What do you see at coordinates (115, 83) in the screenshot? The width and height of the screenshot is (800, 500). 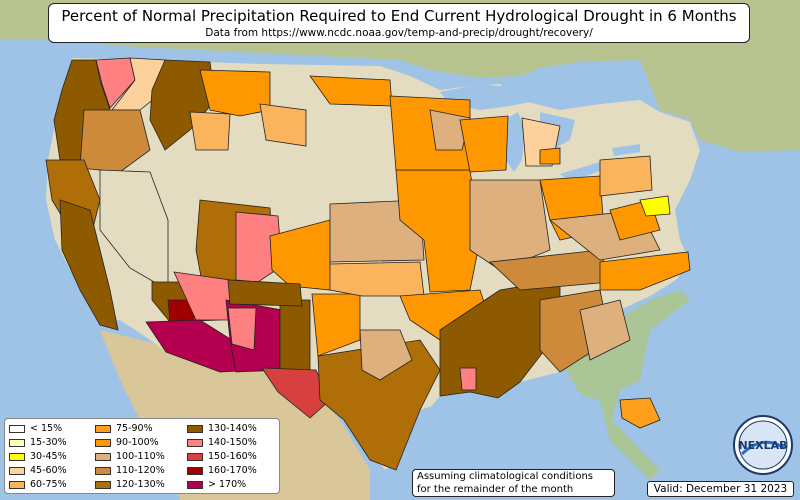 I see `region-washington-pink` at bounding box center [115, 83].